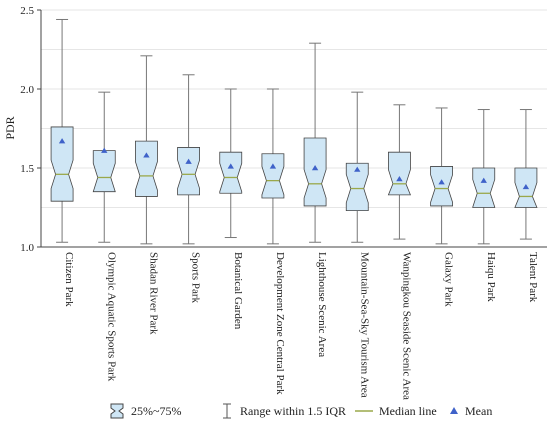 The image size is (550, 428). Describe the element at coordinates (280, 323) in the screenshot. I see `category-label-6: Development Zone Central Park` at that location.